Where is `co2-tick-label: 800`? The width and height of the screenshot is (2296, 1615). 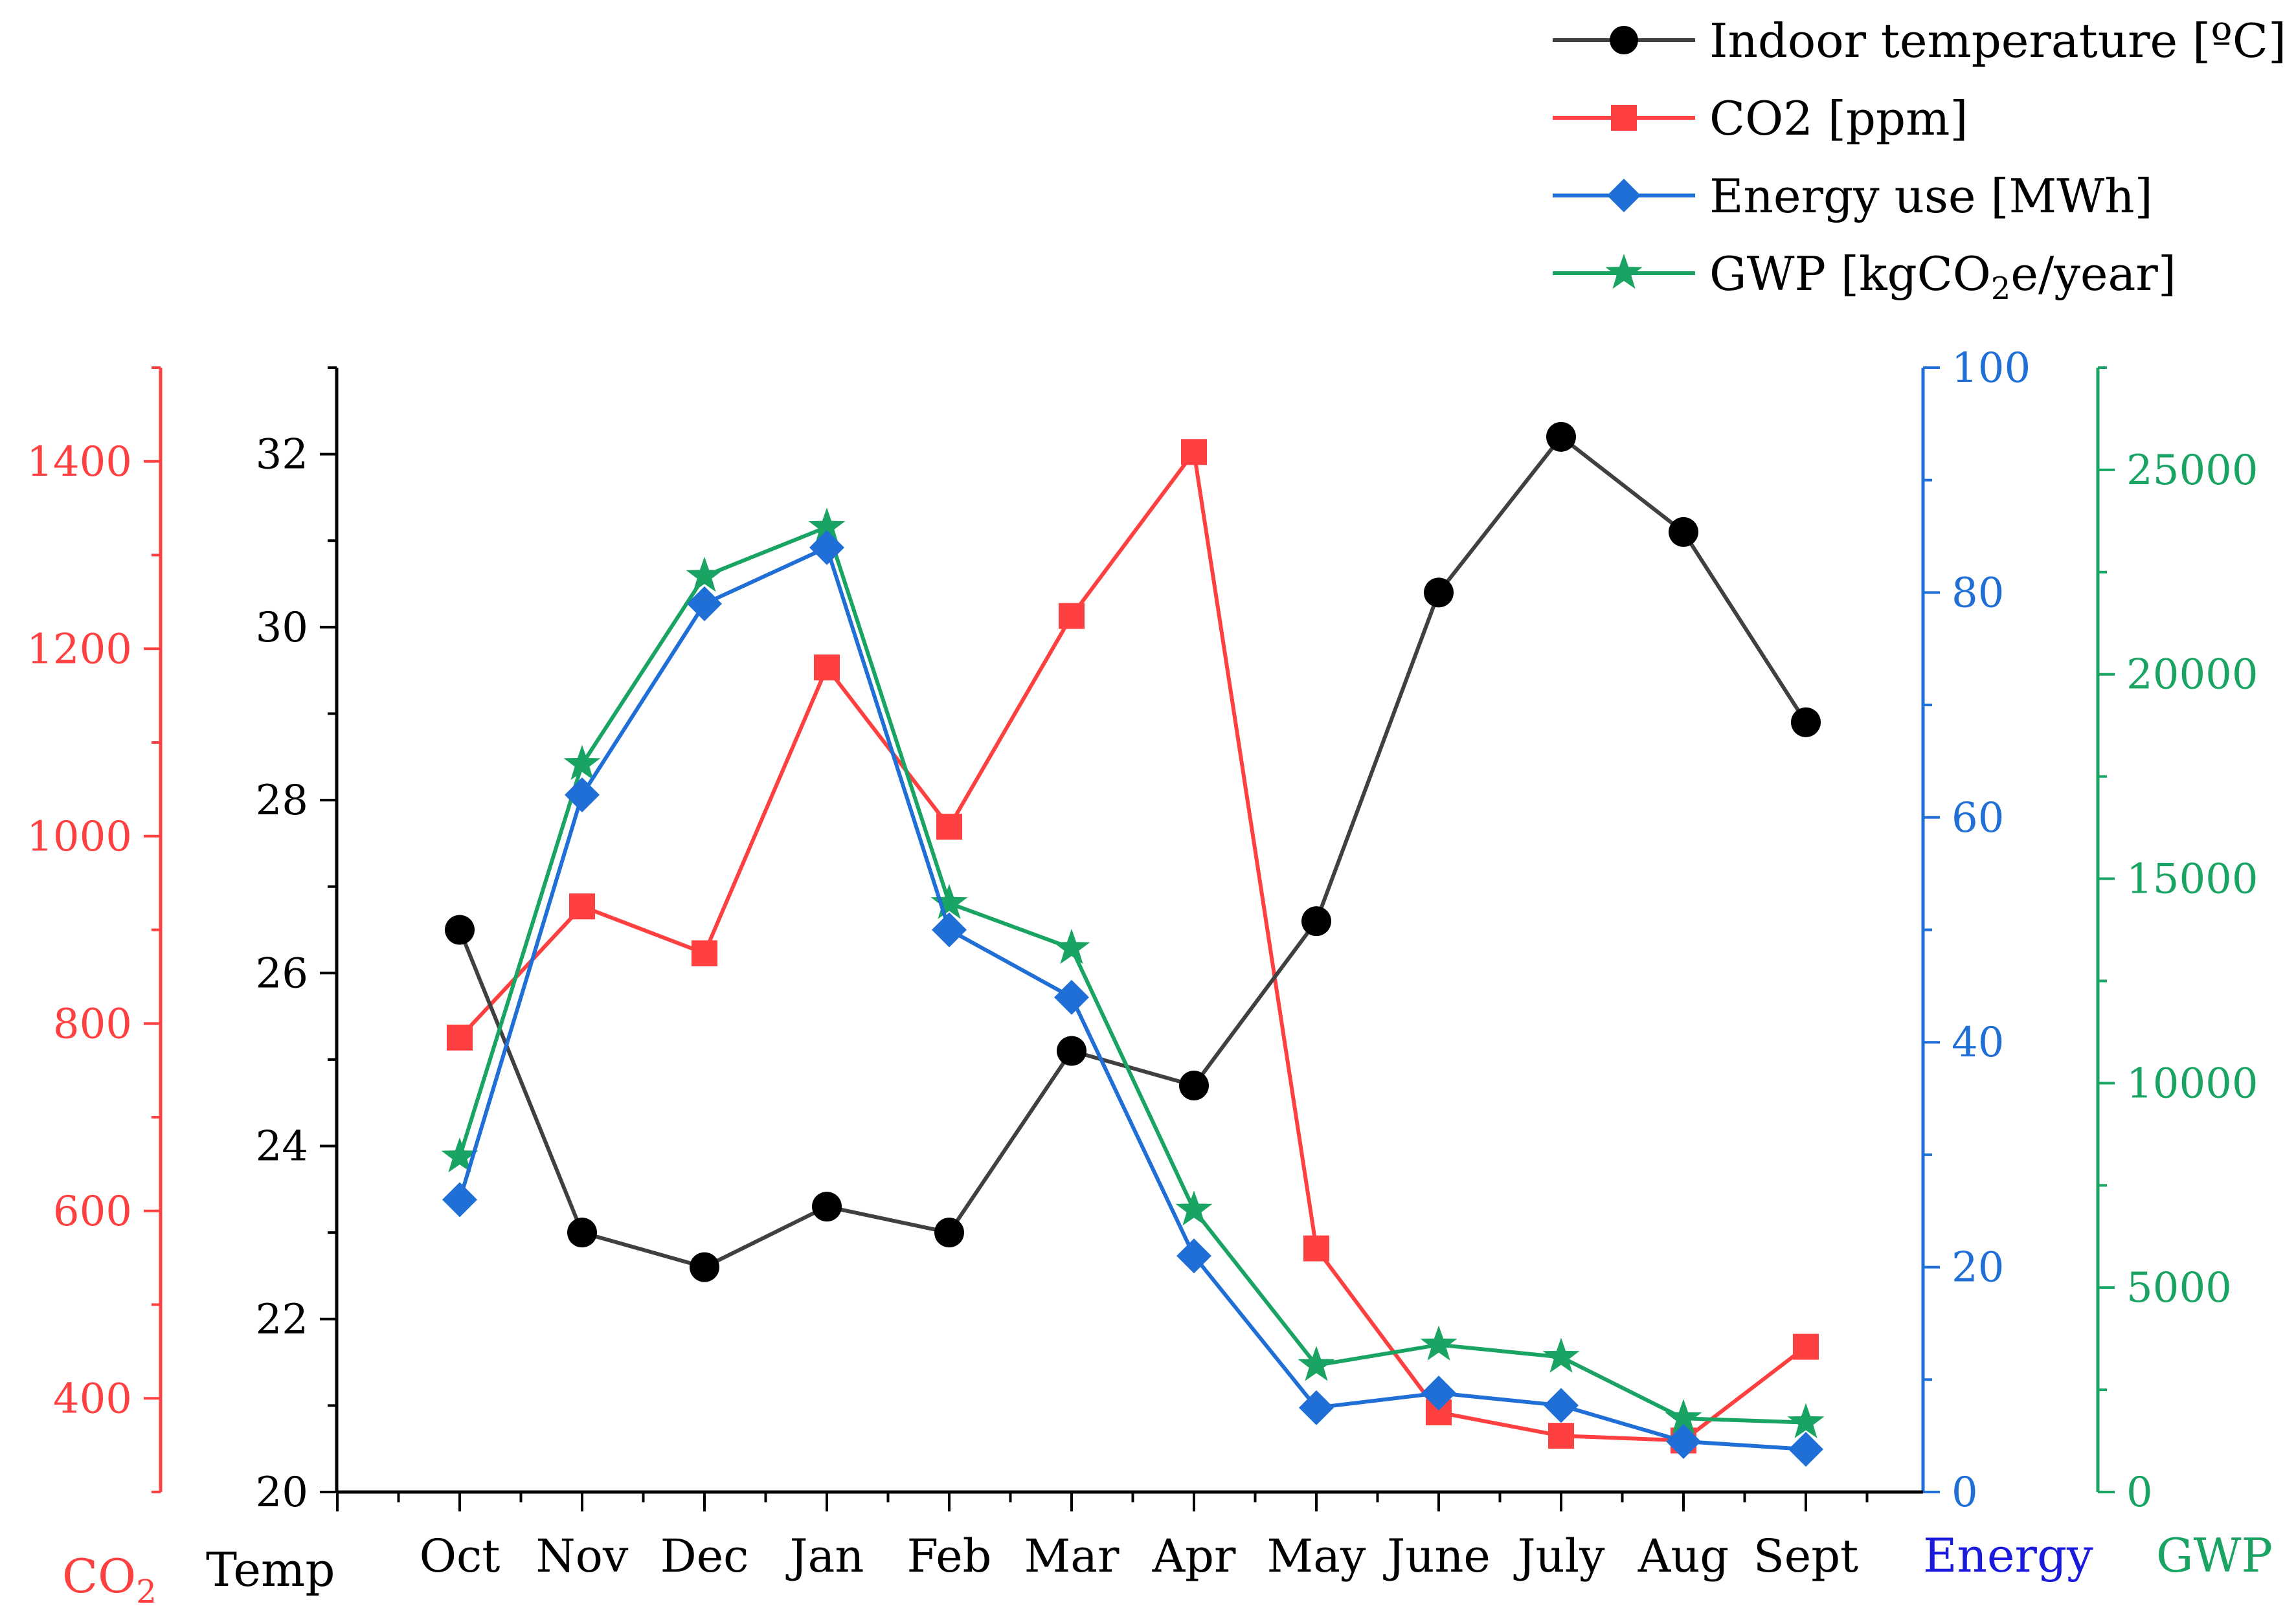
co2-tick-label: 800 is located at coordinates (92, 1024).